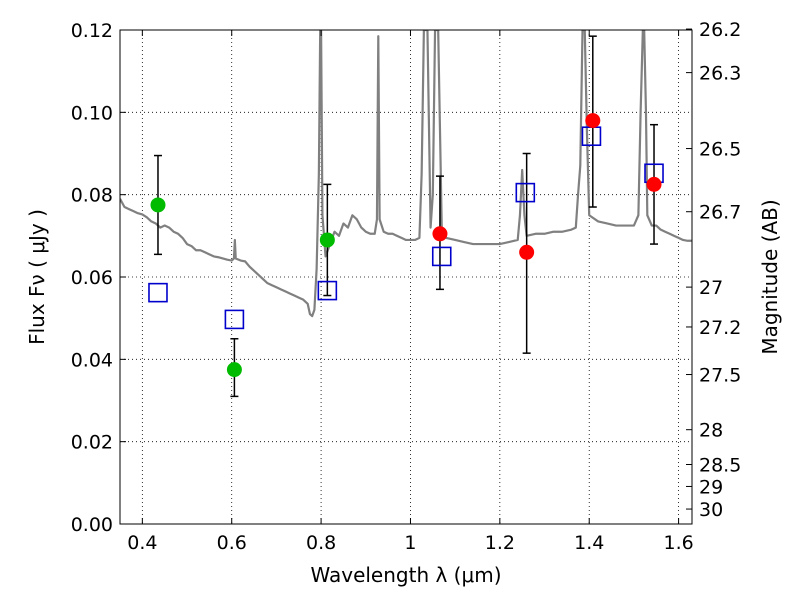 The width and height of the screenshot is (800, 600). I want to click on y-tick-label: 0.12, so click(92, 31).